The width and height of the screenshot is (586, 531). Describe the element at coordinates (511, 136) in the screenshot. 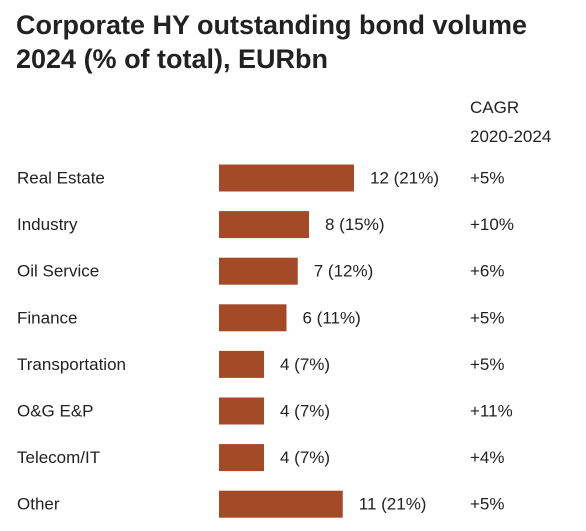

I see `cagr-header-line2: 2020-2024` at that location.